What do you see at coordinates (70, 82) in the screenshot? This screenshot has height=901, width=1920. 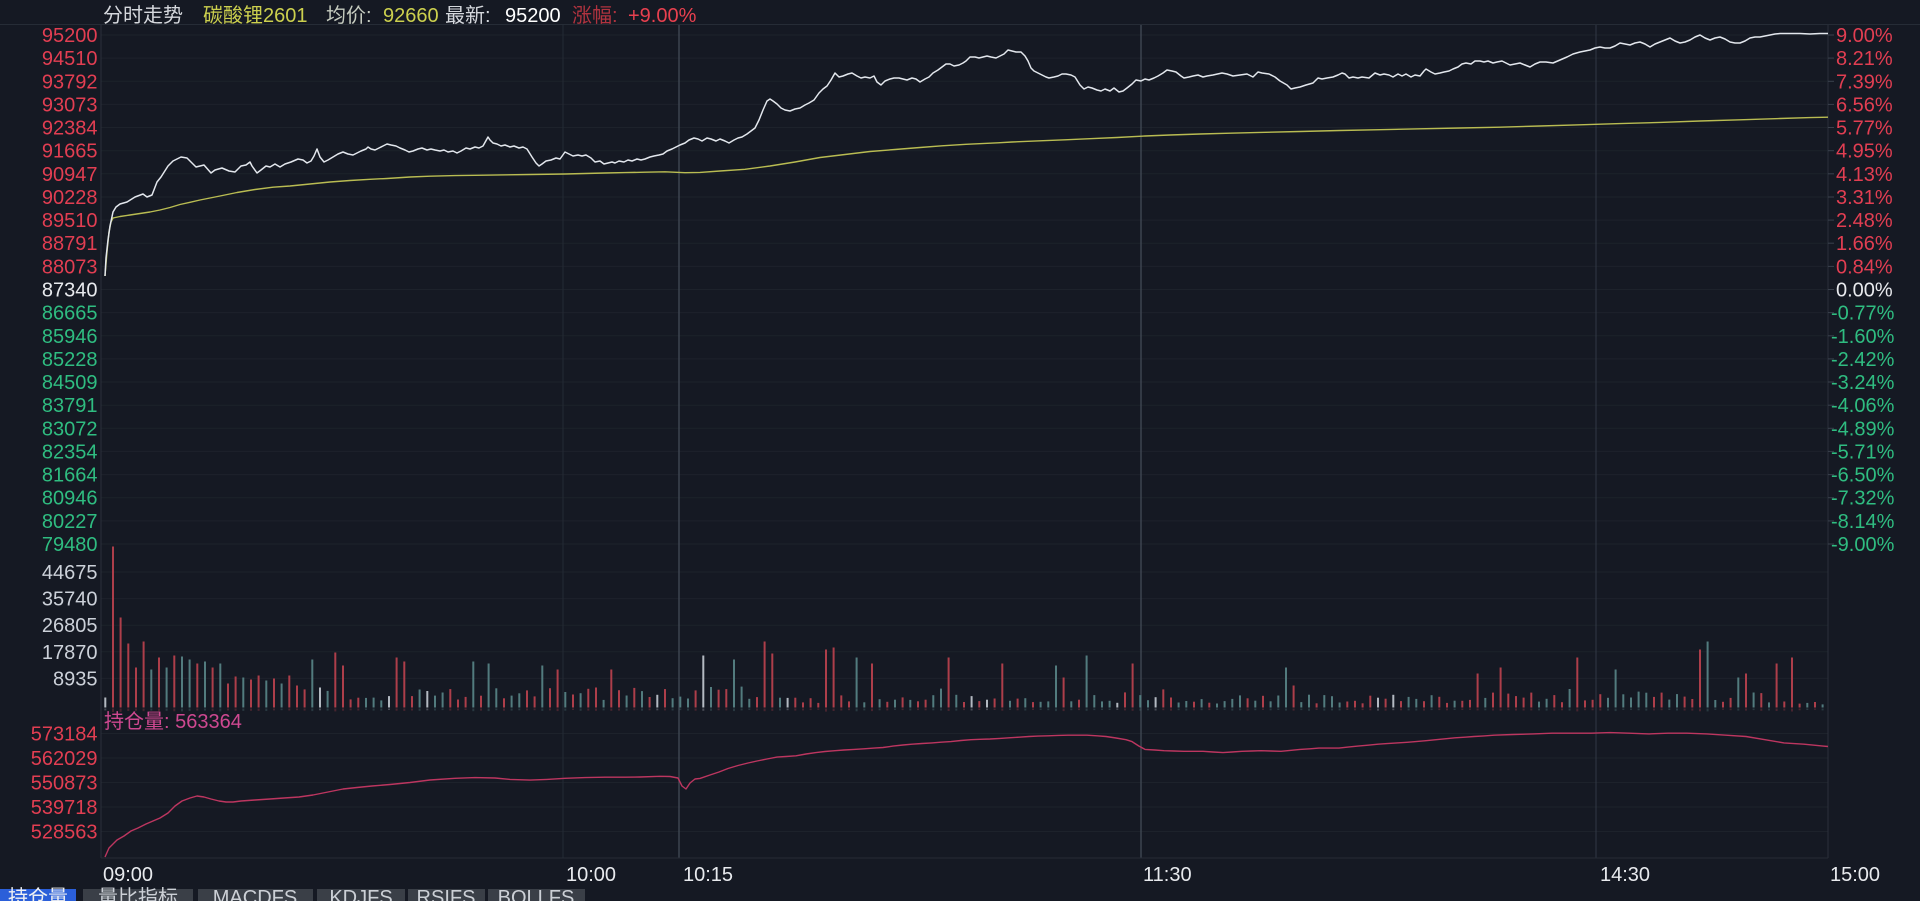 I see `svg-text: 93792` at bounding box center [70, 82].